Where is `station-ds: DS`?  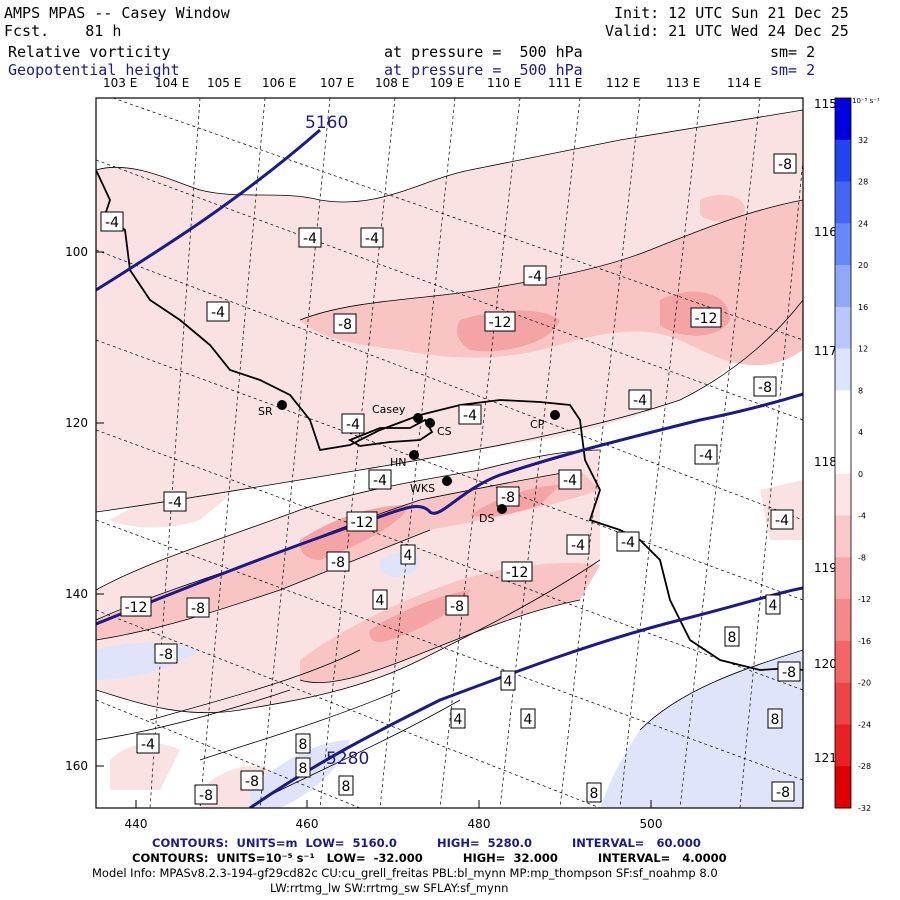
station-ds: DS is located at coordinates (493, 514).